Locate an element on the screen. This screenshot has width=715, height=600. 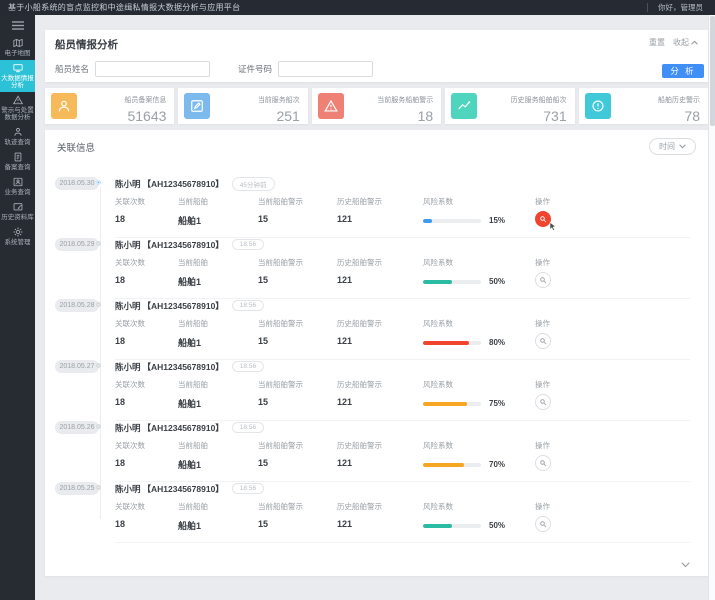
hamburger-icon is located at coordinates (17, 25).